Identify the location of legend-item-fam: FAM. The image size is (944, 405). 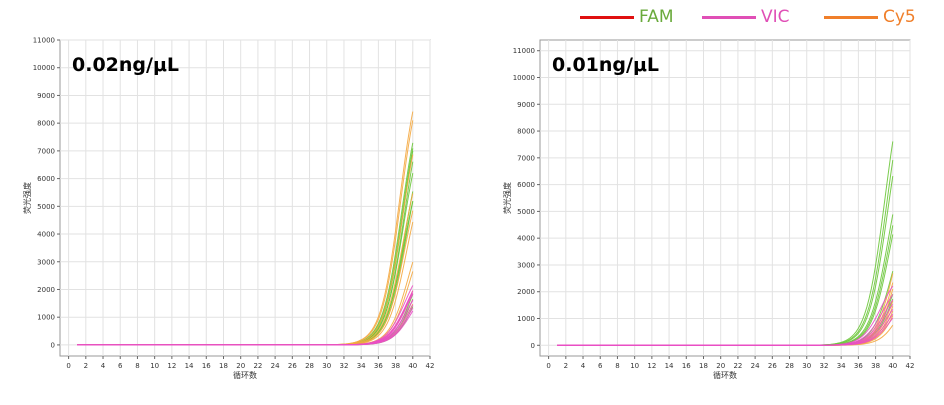
(627, 17).